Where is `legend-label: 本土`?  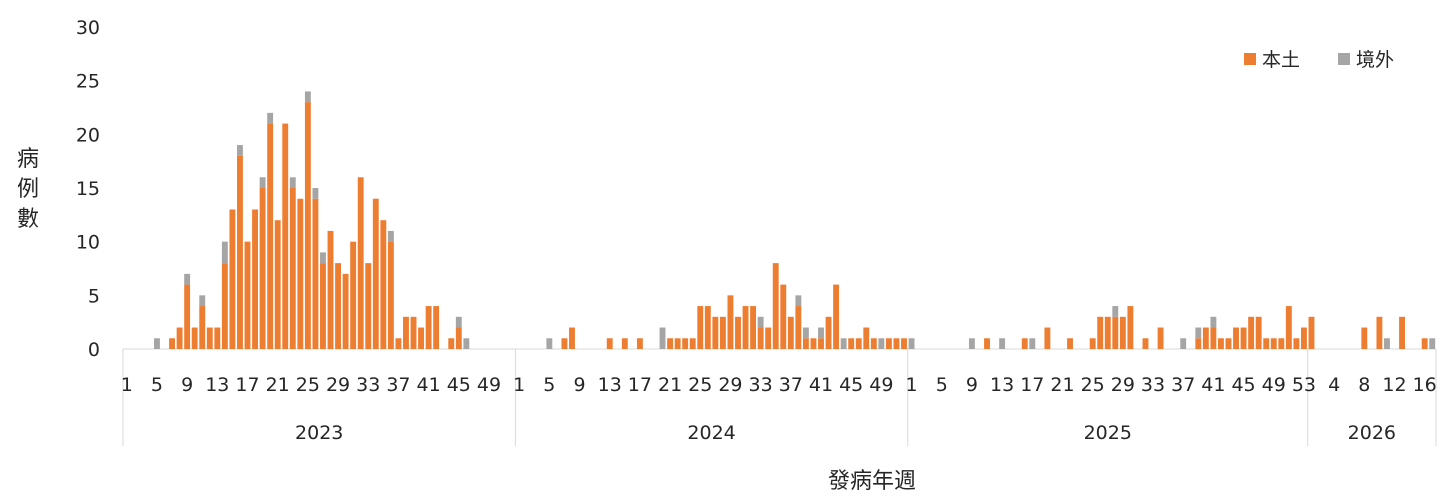 legend-label: 本土 is located at coordinates (1281, 60).